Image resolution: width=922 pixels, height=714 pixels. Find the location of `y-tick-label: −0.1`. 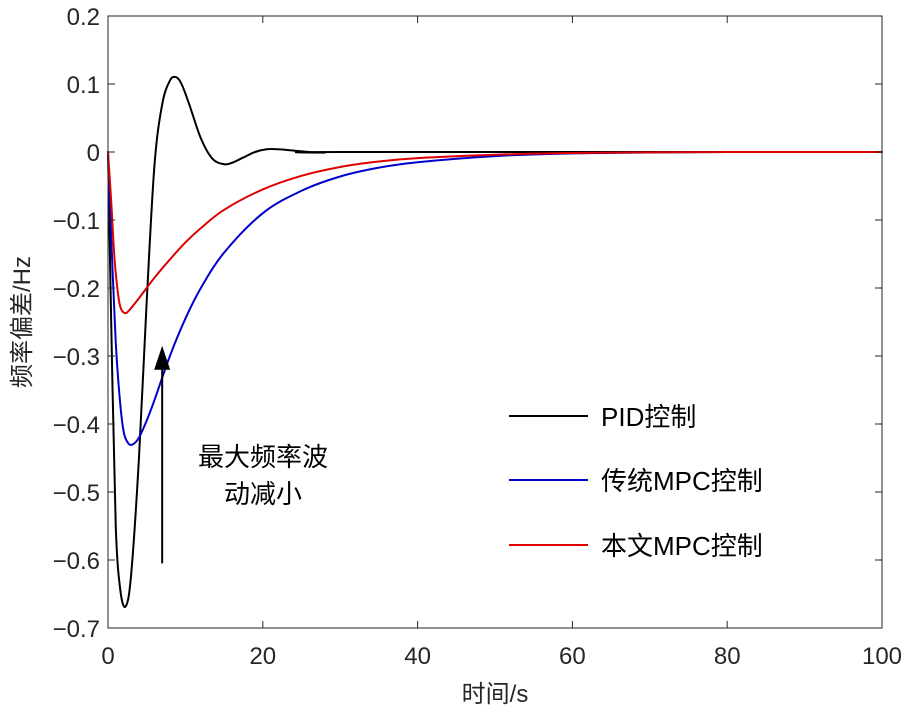

y-tick-label: −0.1 is located at coordinates (76, 221).